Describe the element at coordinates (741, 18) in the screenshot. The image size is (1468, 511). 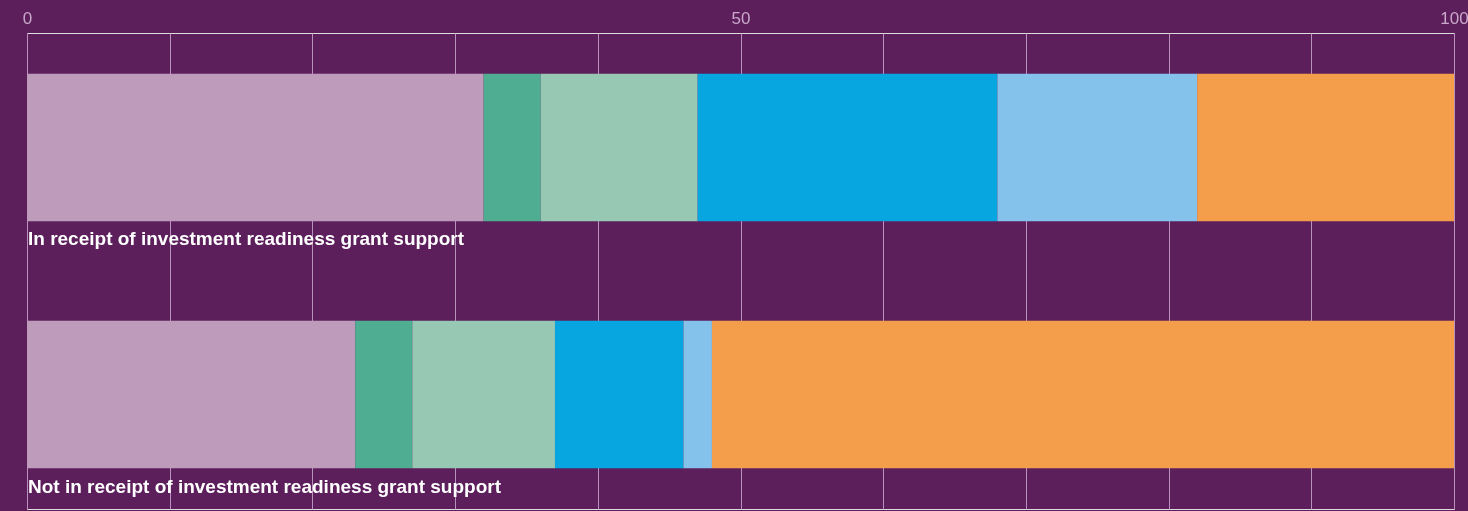
I see `x-tick-label: 50` at that location.